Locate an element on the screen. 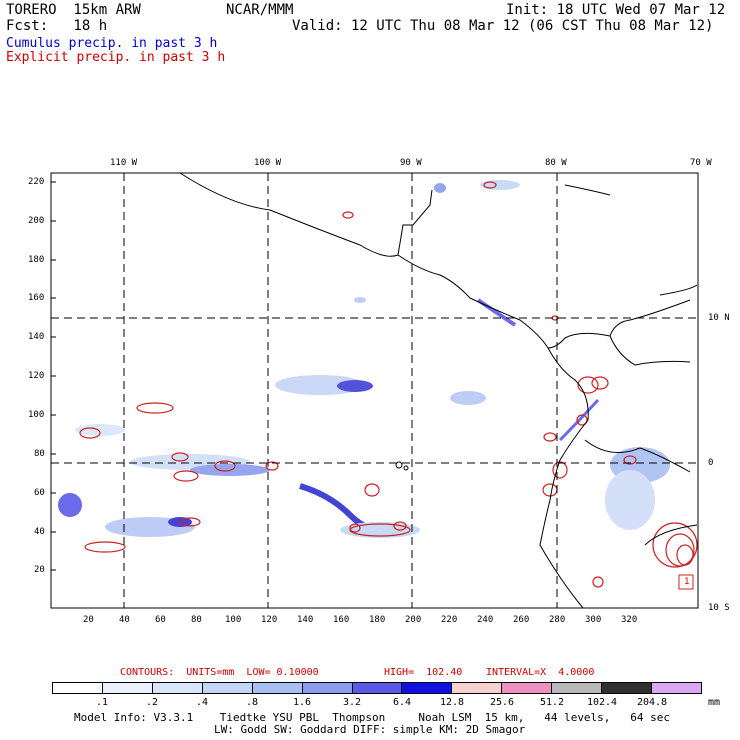 Image resolution: width=740 pixels, height=740 pixels. x-tick-label: 200 is located at coordinates (413, 620).